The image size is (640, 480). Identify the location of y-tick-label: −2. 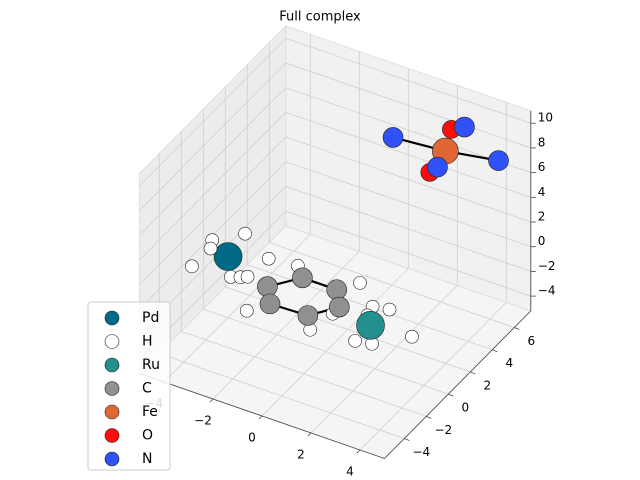
(443, 430).